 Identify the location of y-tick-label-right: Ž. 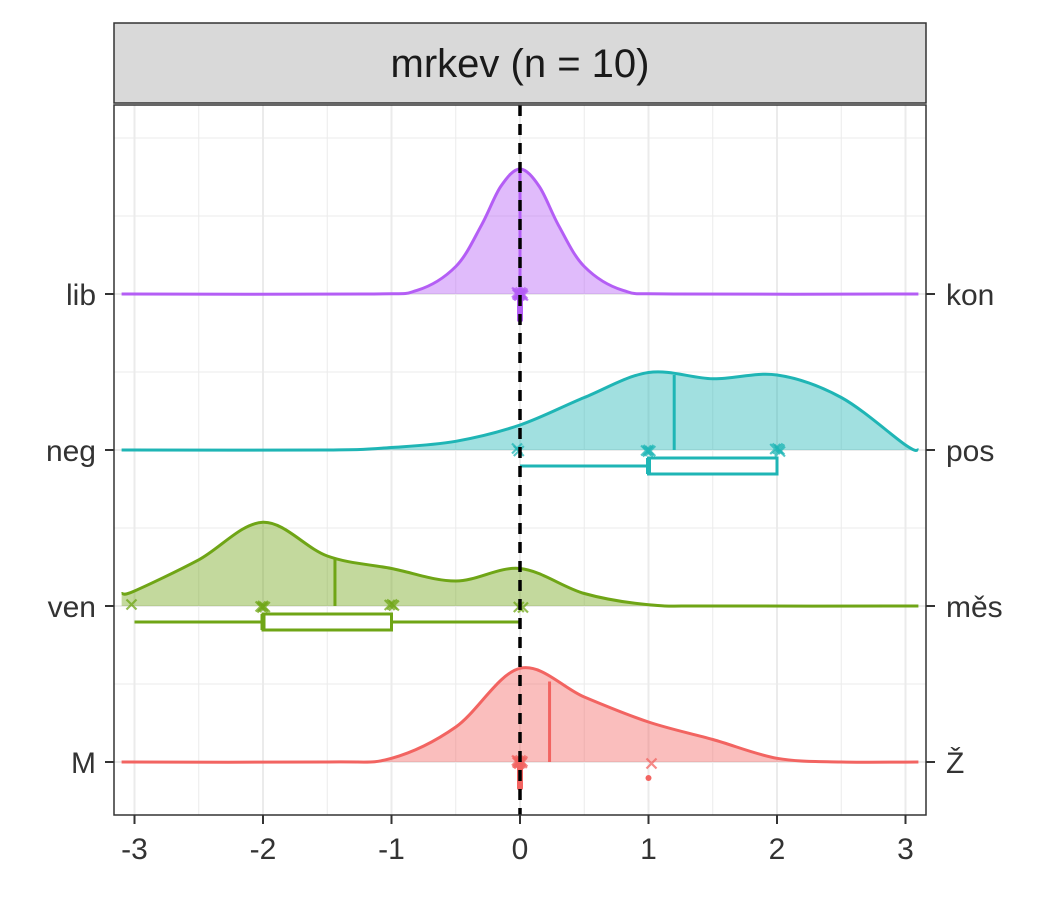
(955, 763).